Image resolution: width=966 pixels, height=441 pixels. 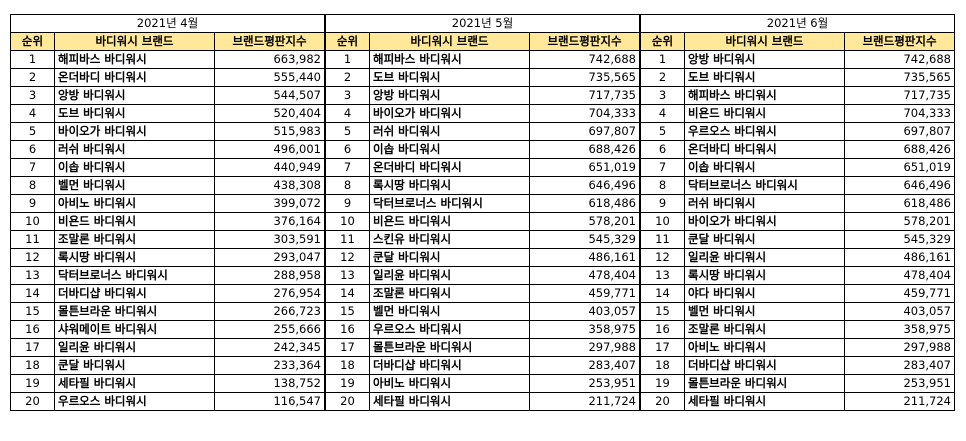 I want to click on brand-cell: 일리윤 바디워시, so click(x=764, y=257).